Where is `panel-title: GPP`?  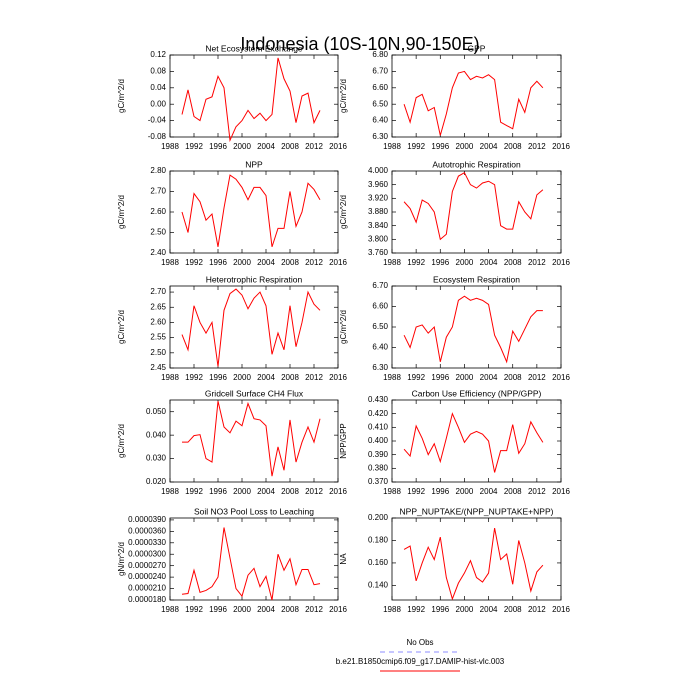 panel-title: GPP is located at coordinates (477, 48).